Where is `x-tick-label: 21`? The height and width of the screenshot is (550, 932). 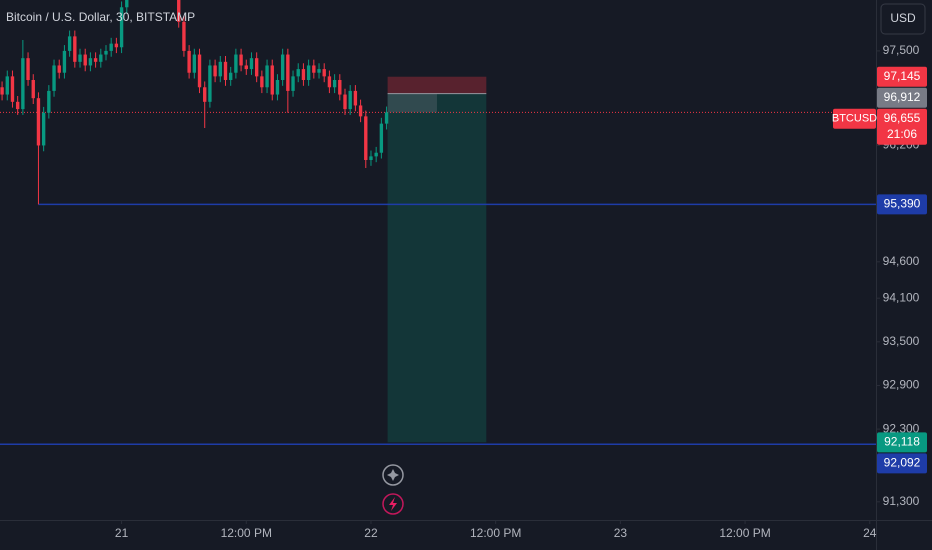 x-tick-label: 21 is located at coordinates (122, 533).